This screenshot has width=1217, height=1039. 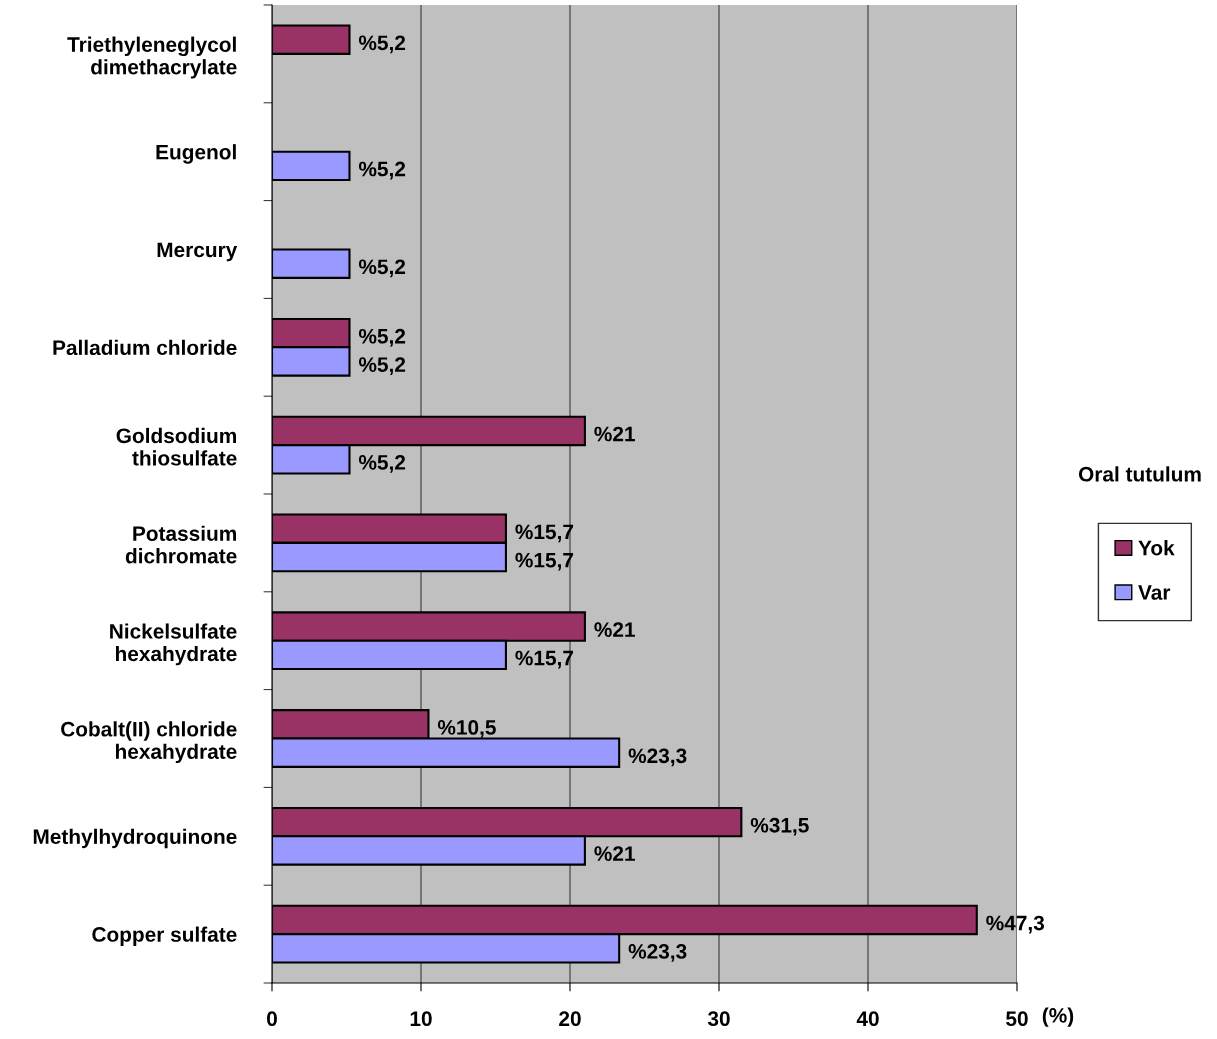 What do you see at coordinates (196, 154) in the screenshot?
I see `y-tick-label: Eugenol` at bounding box center [196, 154].